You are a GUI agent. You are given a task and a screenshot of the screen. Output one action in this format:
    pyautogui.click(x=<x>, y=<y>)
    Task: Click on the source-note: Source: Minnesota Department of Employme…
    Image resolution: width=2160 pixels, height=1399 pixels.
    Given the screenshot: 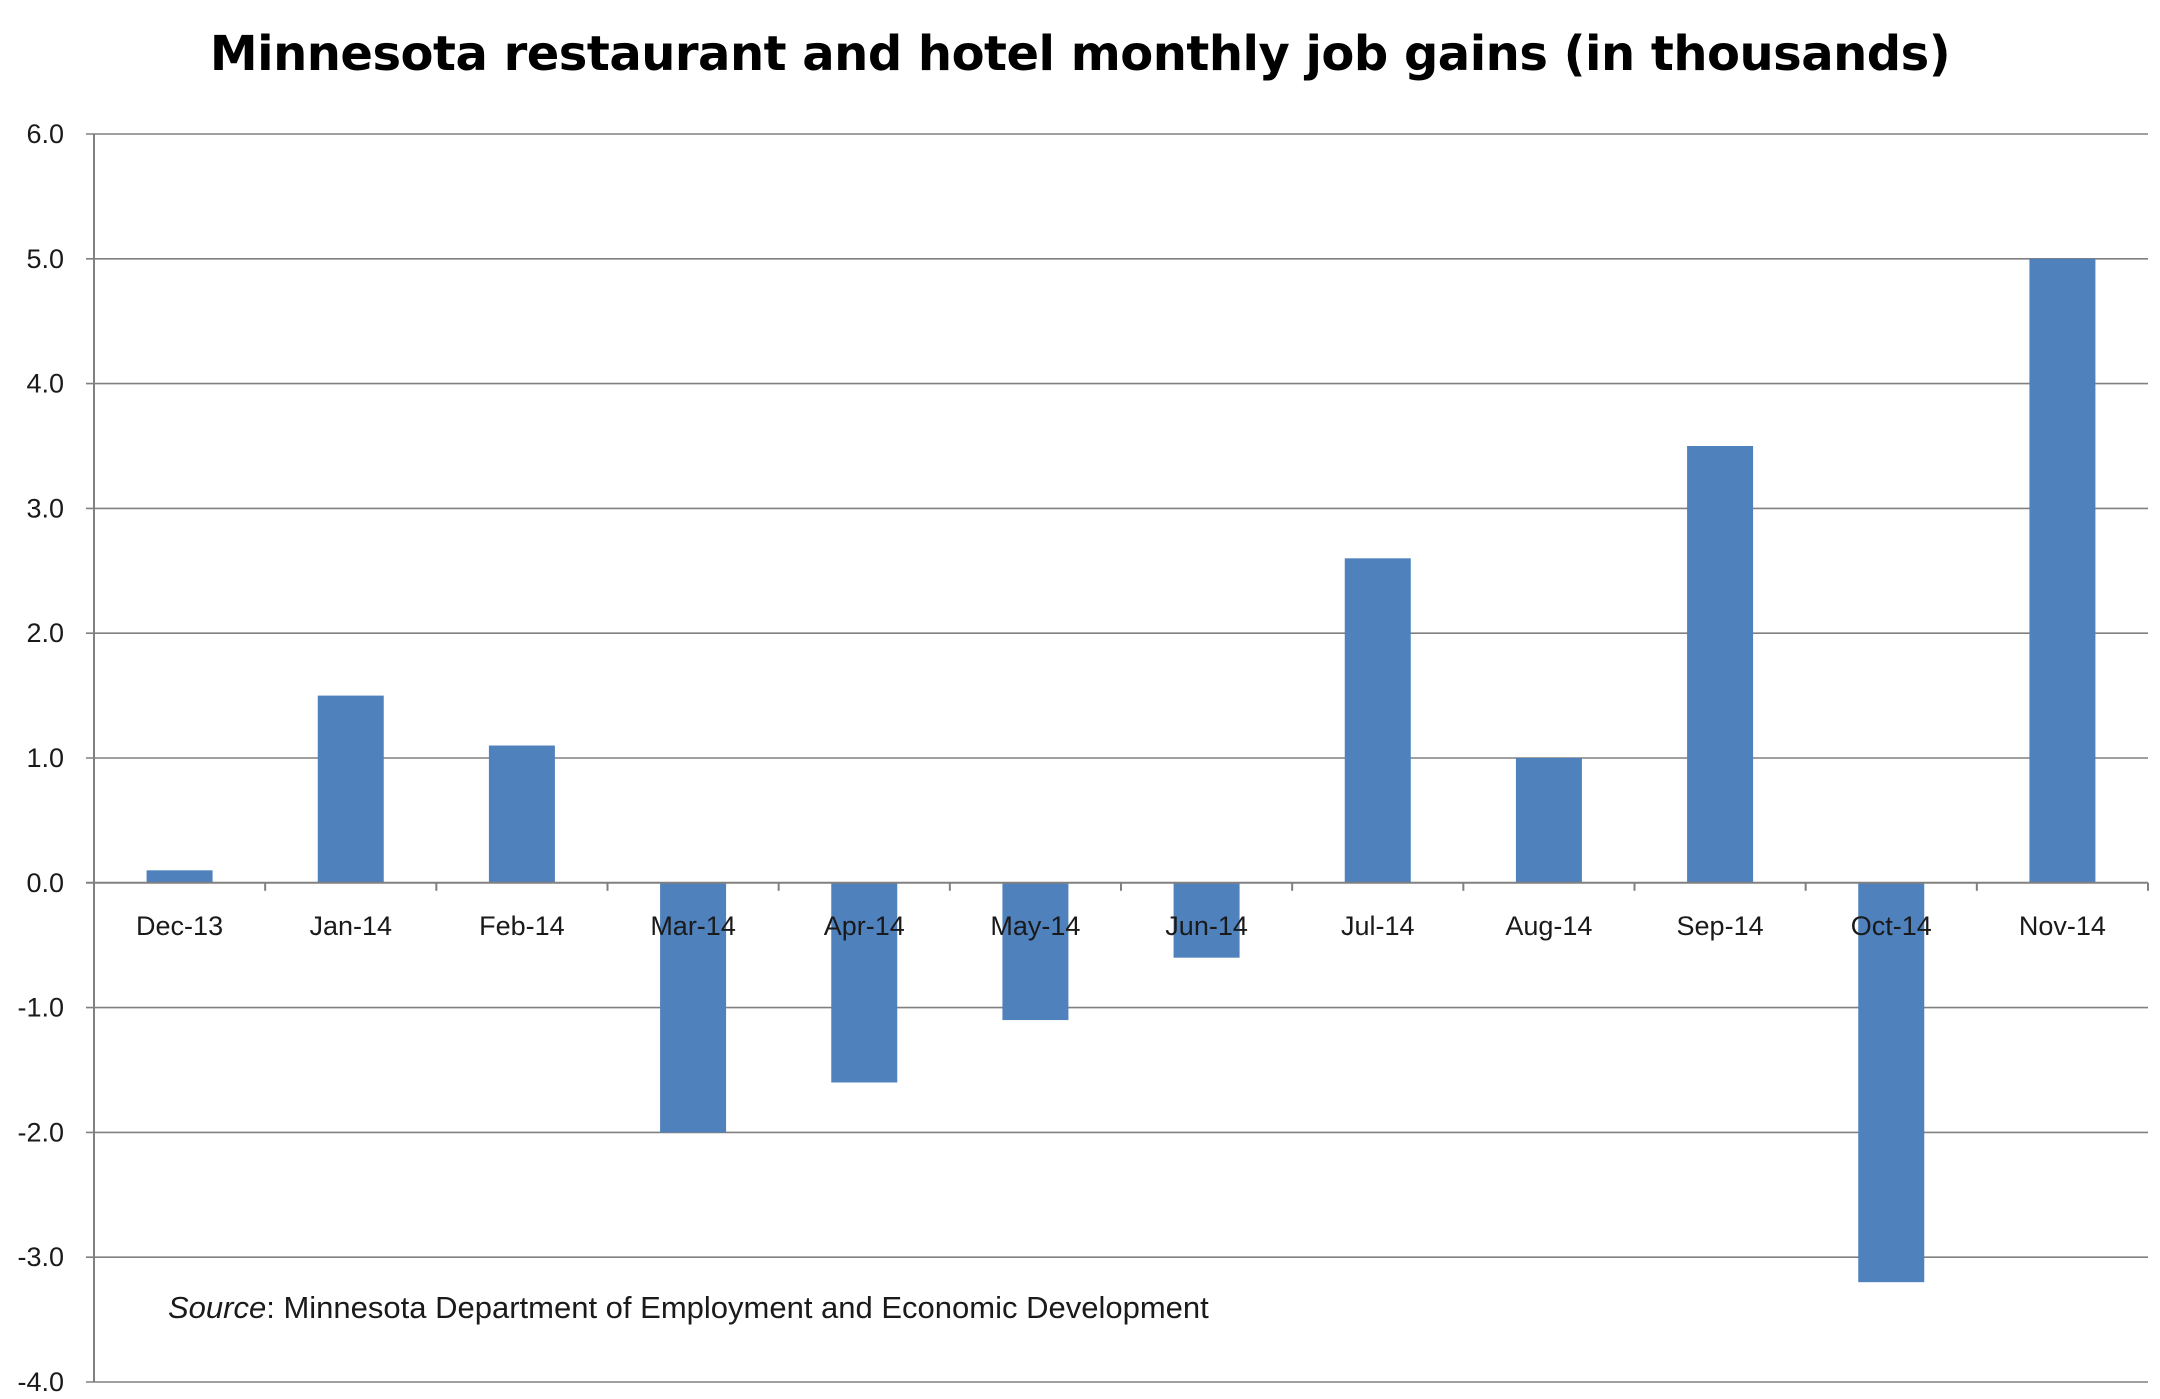 What is the action you would take?
    pyautogui.click(x=688, y=1308)
    